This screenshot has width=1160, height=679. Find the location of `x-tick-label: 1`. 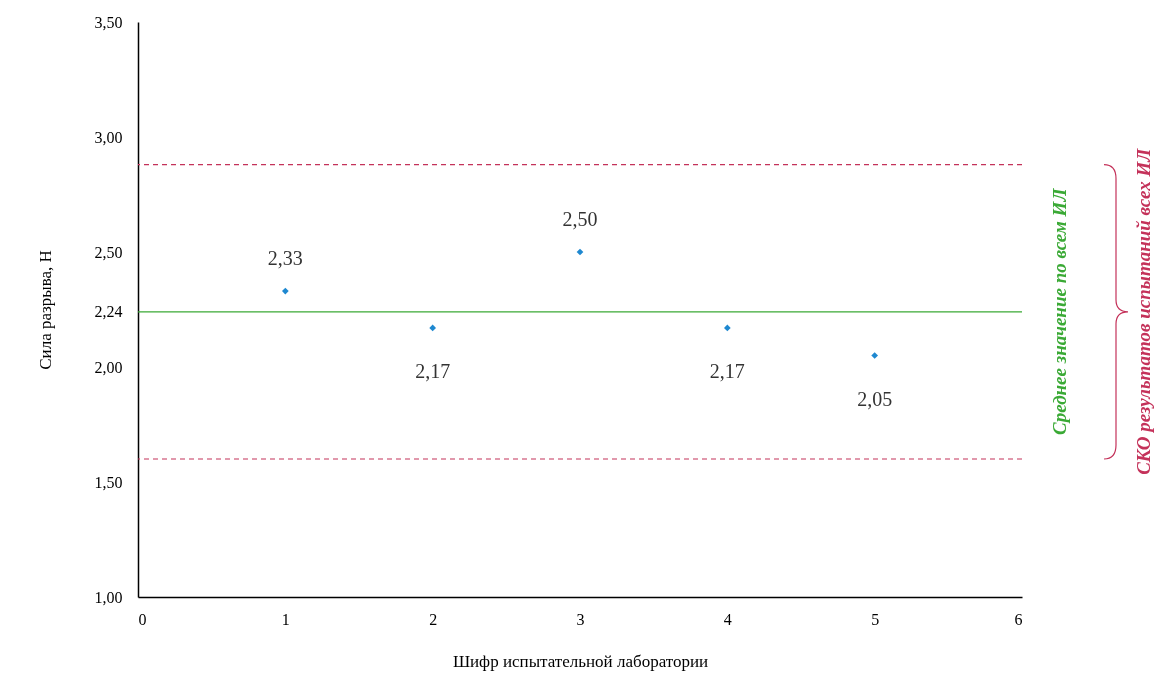

x-tick-label: 1 is located at coordinates (285, 619).